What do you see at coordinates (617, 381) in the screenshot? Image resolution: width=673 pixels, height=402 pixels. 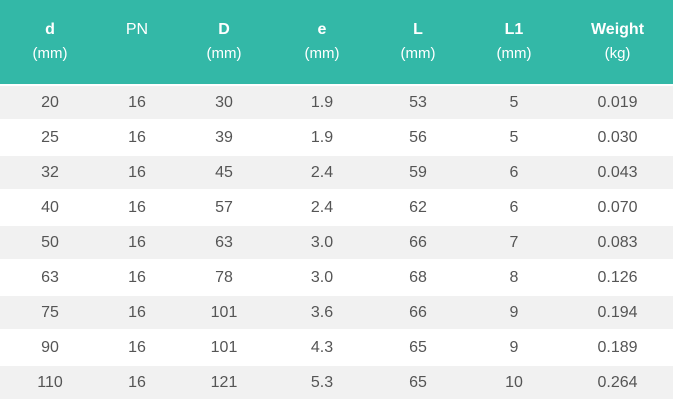 I see `table-cell: 0.264` at bounding box center [617, 381].